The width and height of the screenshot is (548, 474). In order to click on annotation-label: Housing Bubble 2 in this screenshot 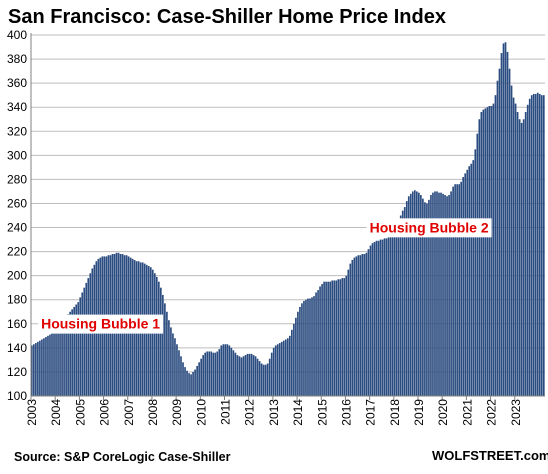, I will do `click(429, 227)`.